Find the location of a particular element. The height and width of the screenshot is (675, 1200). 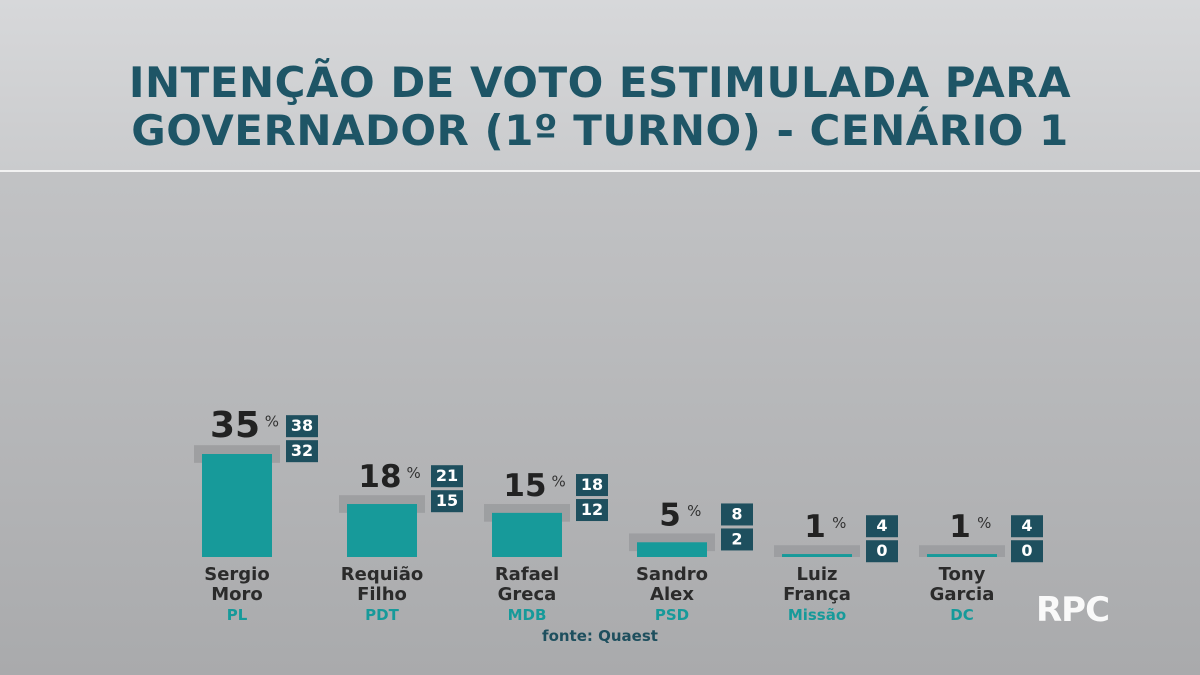

range-min-label: 12 is located at coordinates (592, 509).